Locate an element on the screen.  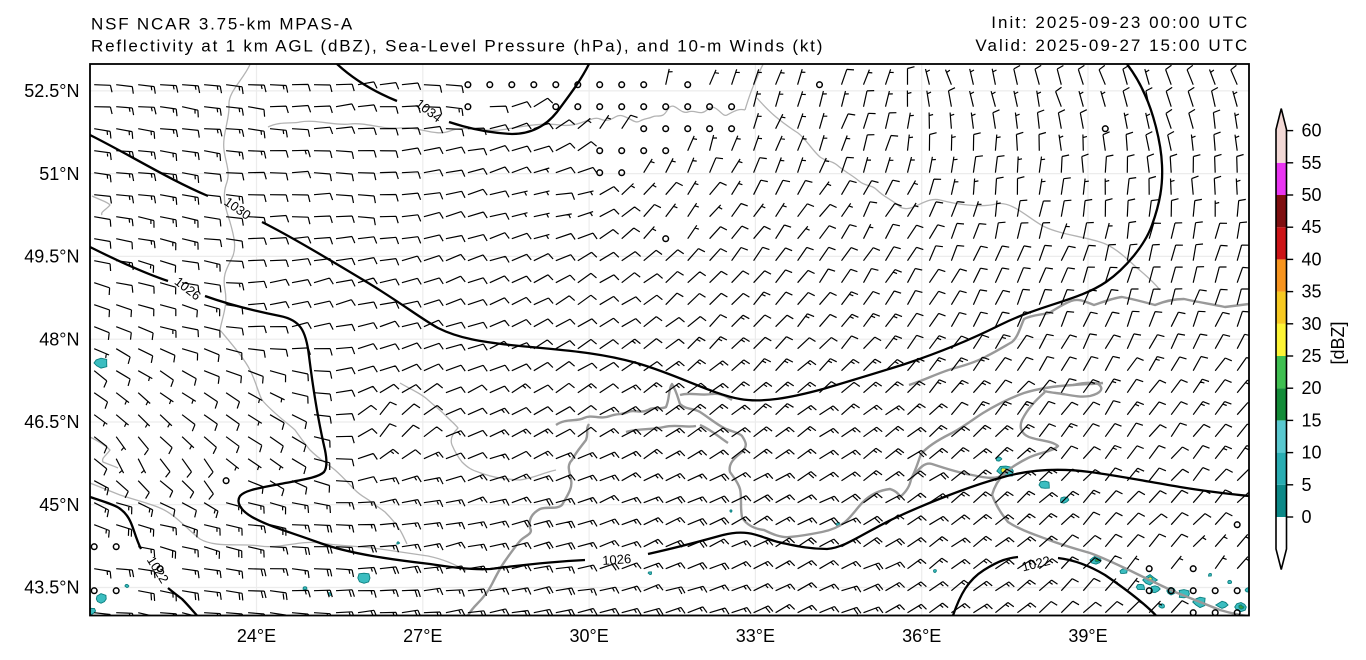
svg-text: 25 is located at coordinates (1312, 356).